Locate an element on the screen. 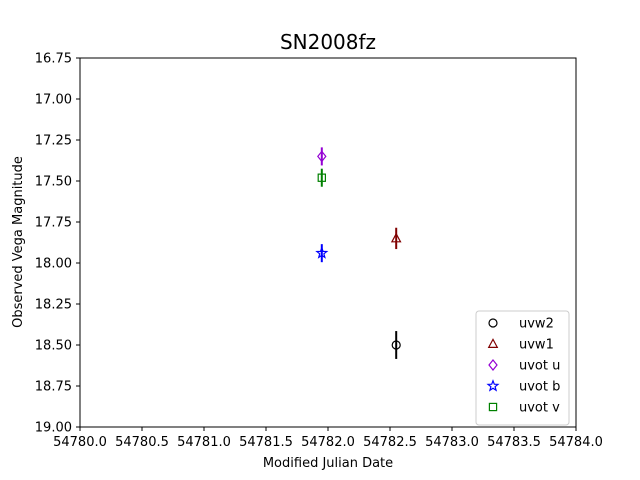  y-tick-label: 18.50 is located at coordinates (53, 346).